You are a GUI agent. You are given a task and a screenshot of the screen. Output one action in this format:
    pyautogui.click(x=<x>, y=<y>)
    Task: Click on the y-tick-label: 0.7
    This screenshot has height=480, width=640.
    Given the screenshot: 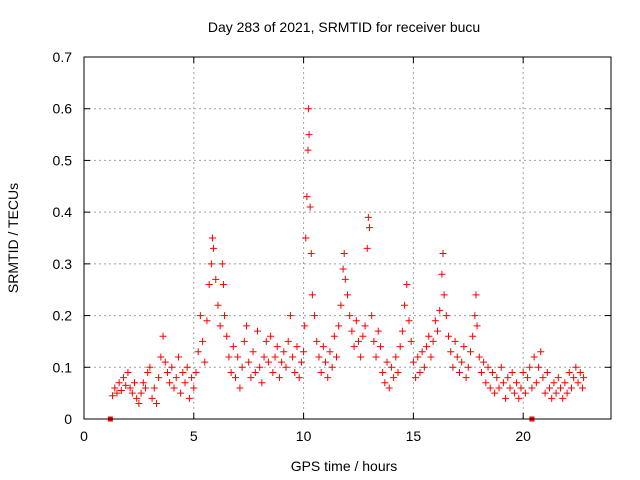 What is the action you would take?
    pyautogui.click(x=63, y=57)
    